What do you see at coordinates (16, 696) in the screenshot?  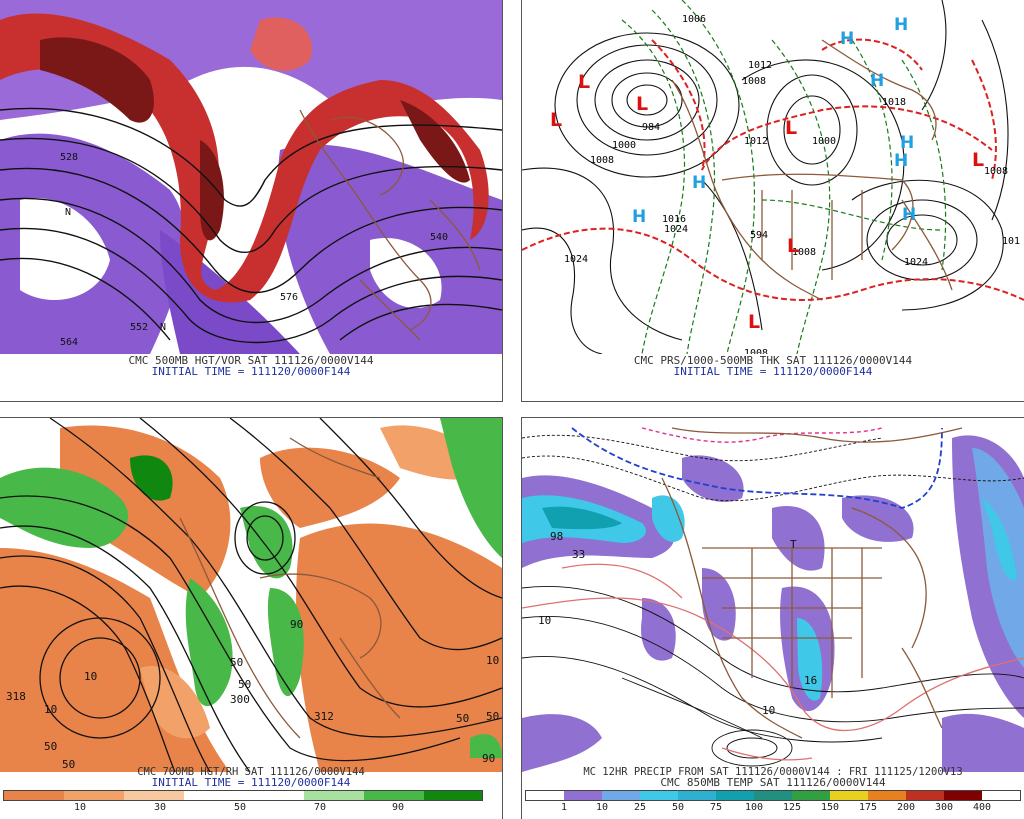 I see `contour-label: 318` at bounding box center [16, 696].